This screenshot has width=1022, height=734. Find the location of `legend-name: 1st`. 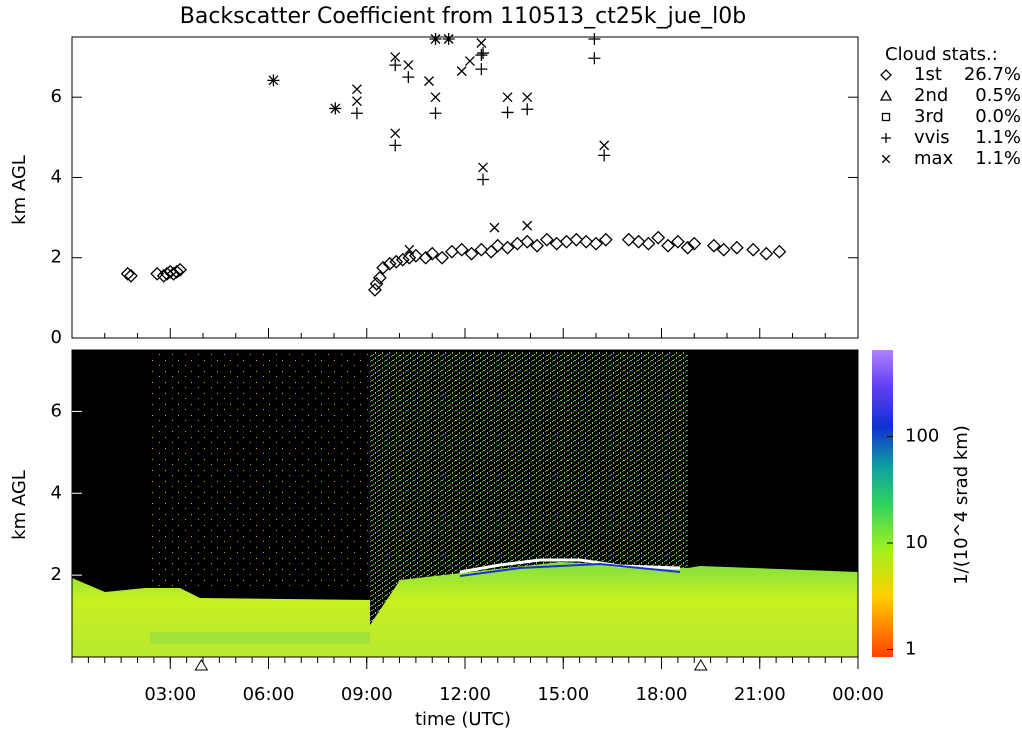

legend-name: 1st is located at coordinates (928, 74).